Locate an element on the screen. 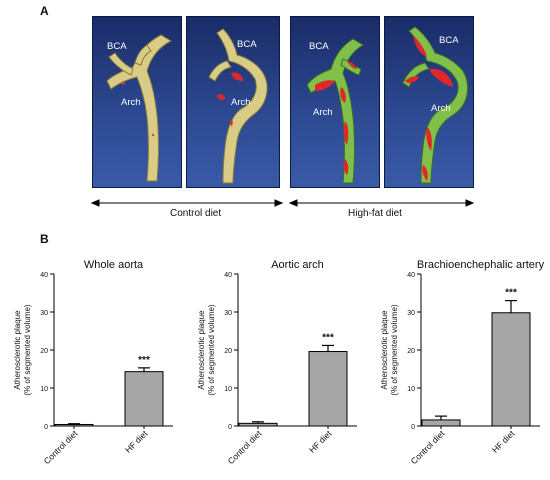  control-arrow is located at coordinates (187, 203).